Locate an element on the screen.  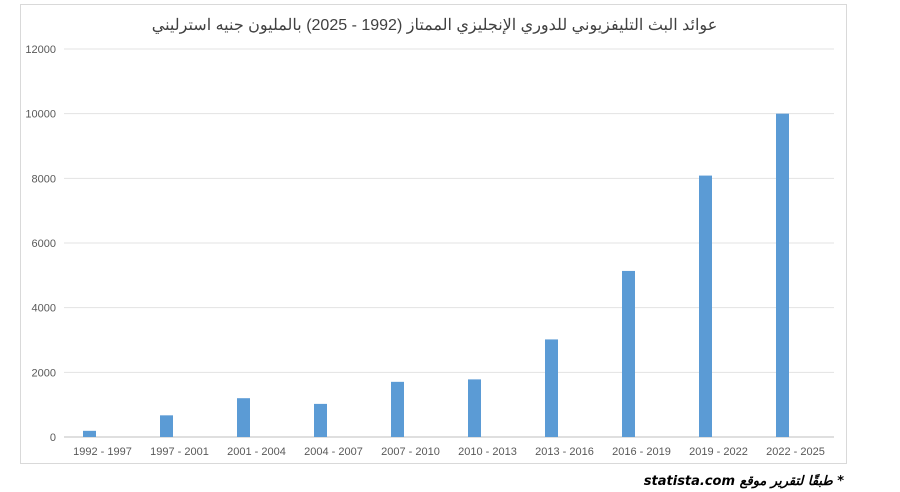
y-tick-label: 8000 is located at coordinates (44, 179).